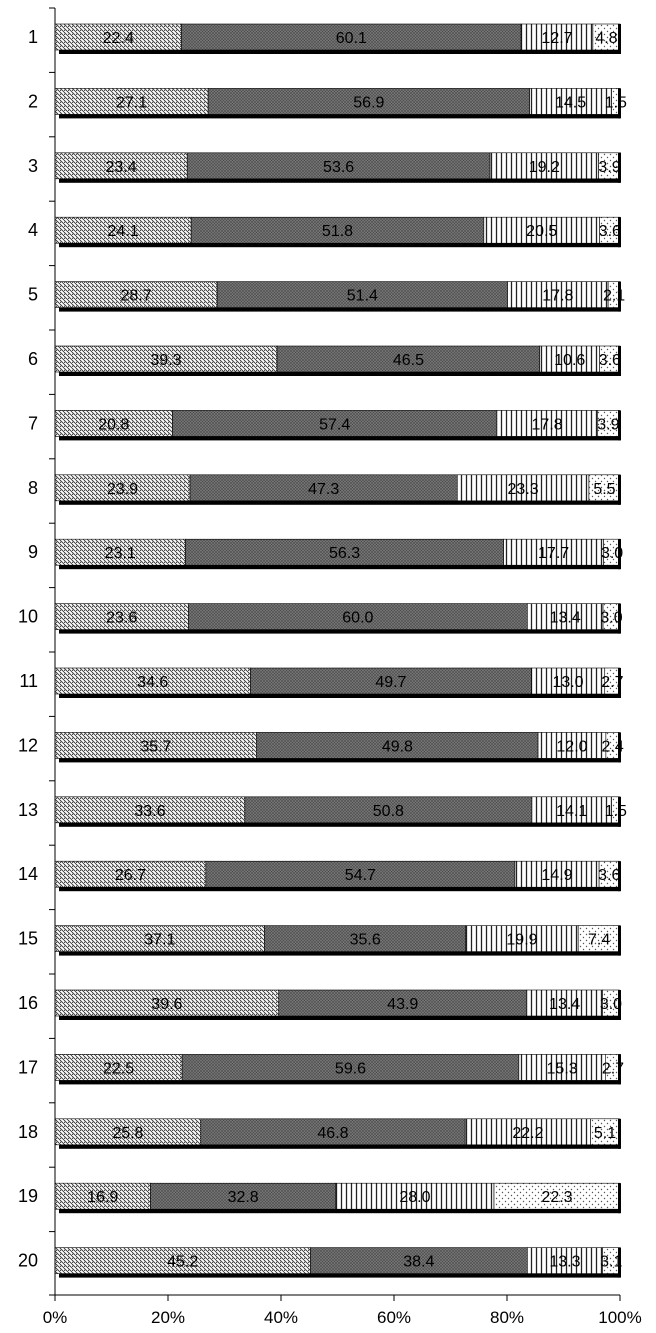 This screenshot has width=656, height=1333. I want to click on category-label: 7, so click(33, 423).